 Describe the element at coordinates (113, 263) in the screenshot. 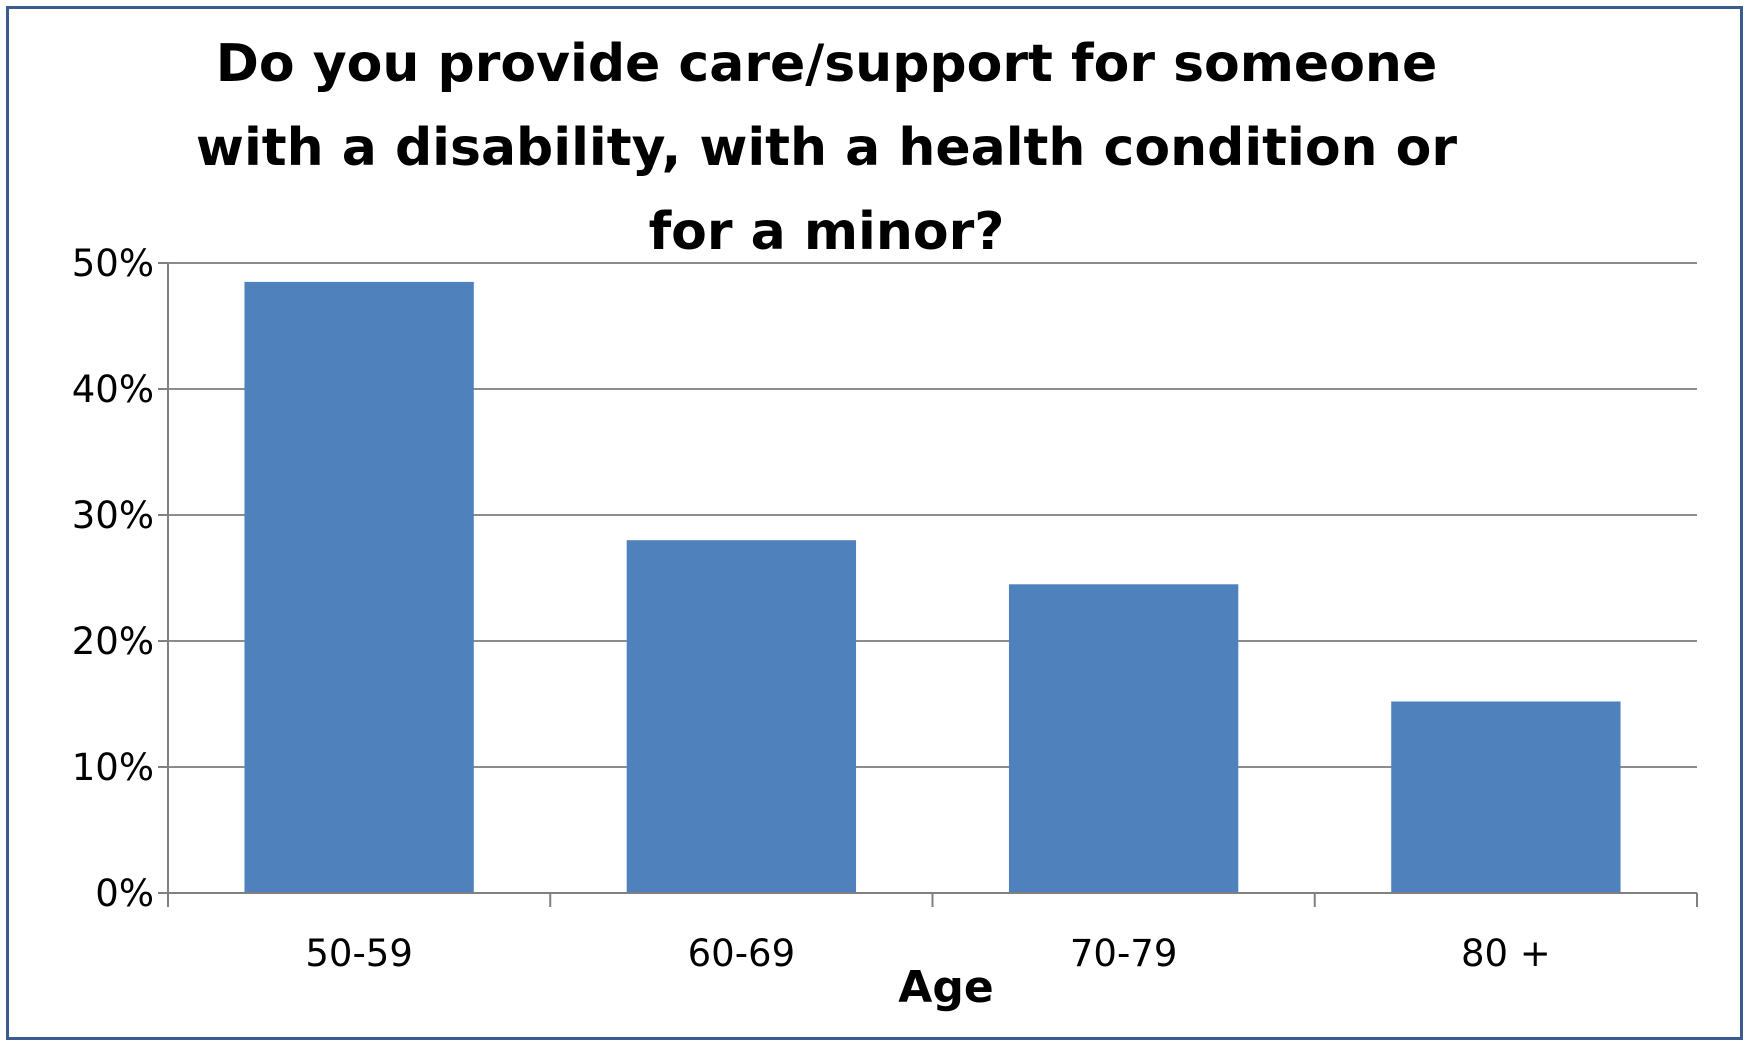

I see `y-tick-label: 50%` at that location.